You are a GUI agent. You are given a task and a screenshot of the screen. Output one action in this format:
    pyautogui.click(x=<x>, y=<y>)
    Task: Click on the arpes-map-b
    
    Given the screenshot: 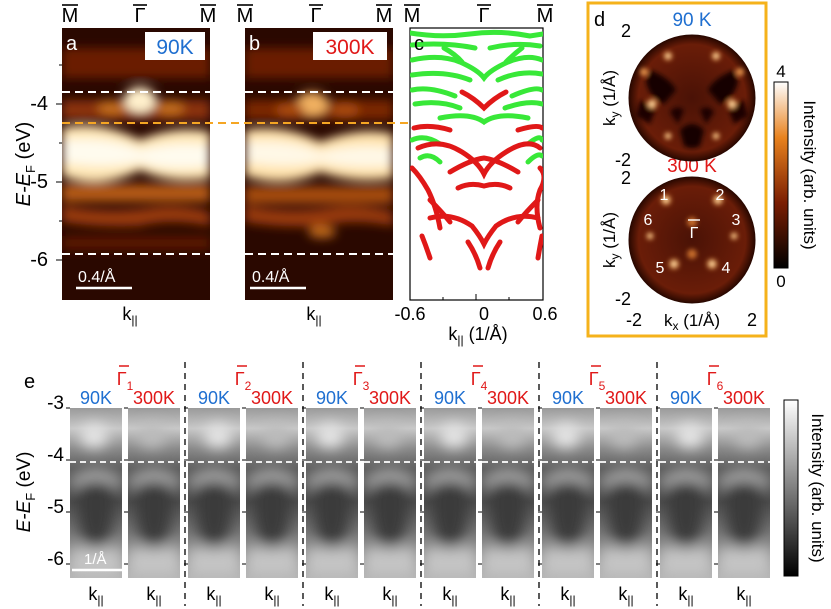 What is the action you would take?
    pyautogui.click(x=319, y=164)
    